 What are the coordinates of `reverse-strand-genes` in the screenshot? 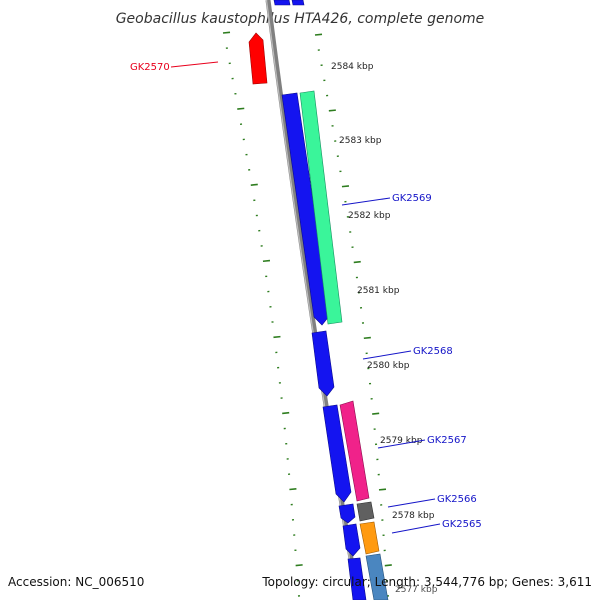 It's located at (258, 58).